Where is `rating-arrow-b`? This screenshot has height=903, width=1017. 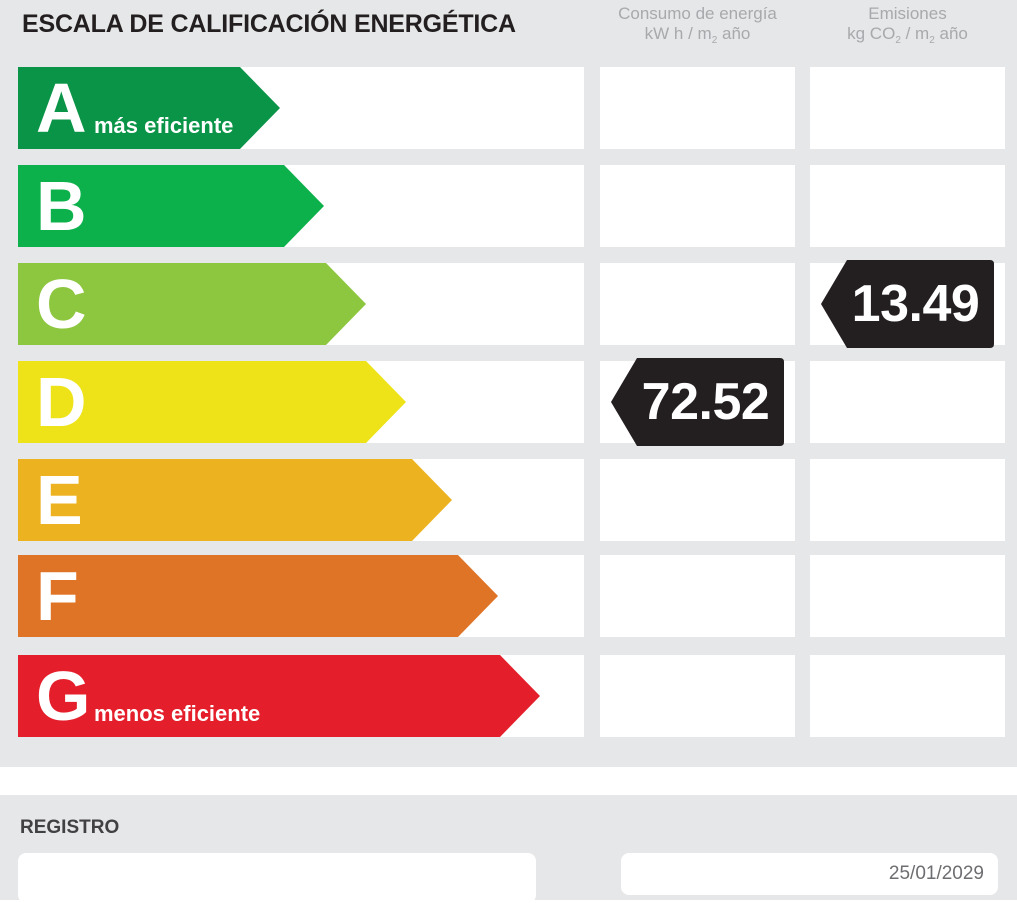
rating-arrow-b is located at coordinates (171, 206).